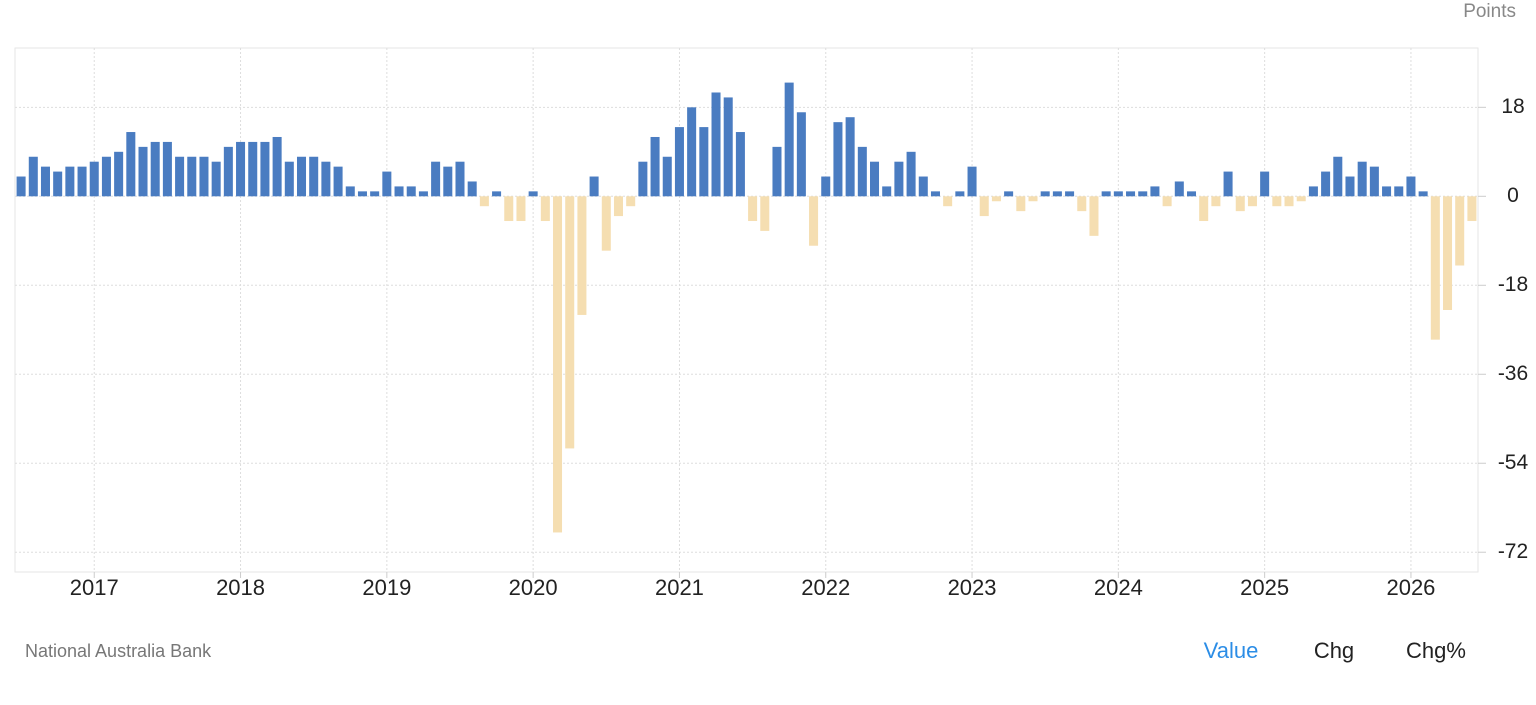 The image size is (1536, 705). I want to click on x-tick-label: 2017, so click(94, 587).